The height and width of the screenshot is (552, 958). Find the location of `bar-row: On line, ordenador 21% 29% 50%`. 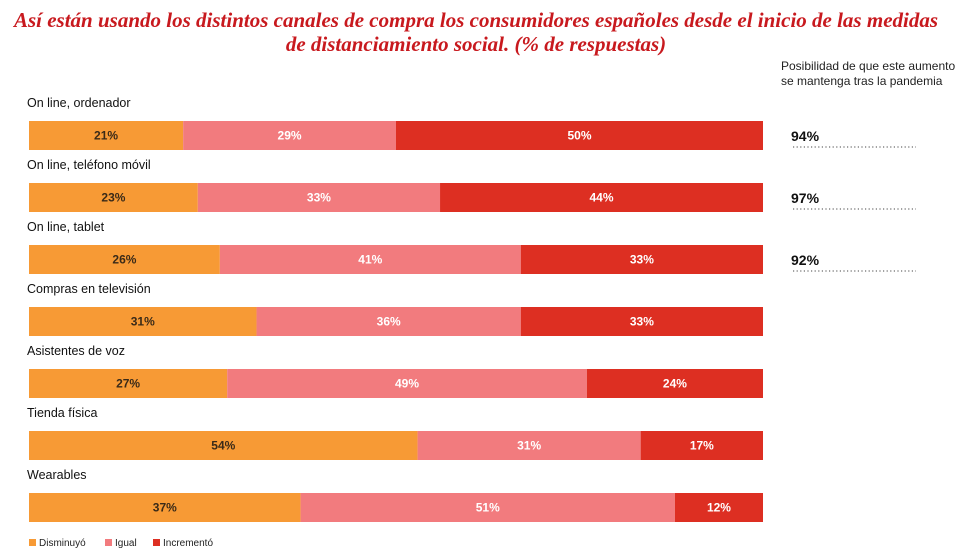

bar-row: On line, ordenador 21% 29% 50% is located at coordinates (395, 123).